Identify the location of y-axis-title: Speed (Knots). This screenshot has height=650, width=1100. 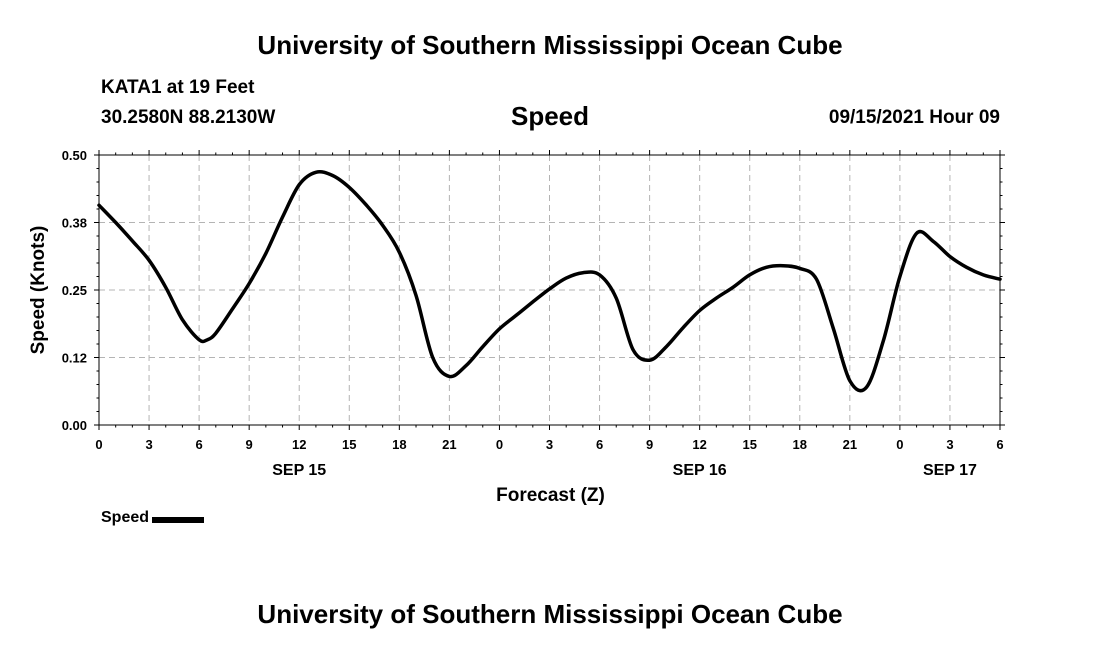
(38, 290).